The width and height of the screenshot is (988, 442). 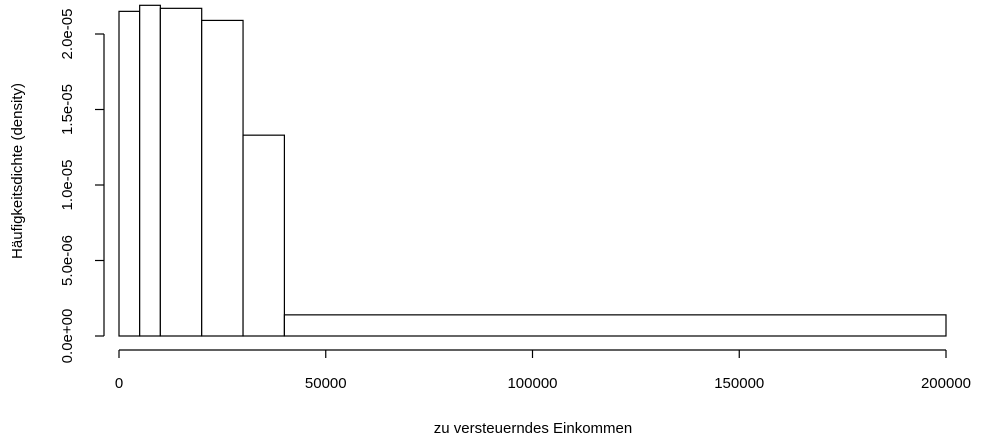 I want to click on x-tick-label-2: 100000, so click(x=532, y=383).